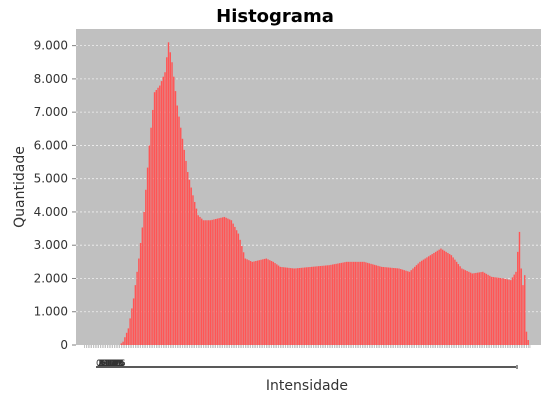 The width and height of the screenshot is (550, 400). I want to click on x-tick-label: 6, so click(103, 364).